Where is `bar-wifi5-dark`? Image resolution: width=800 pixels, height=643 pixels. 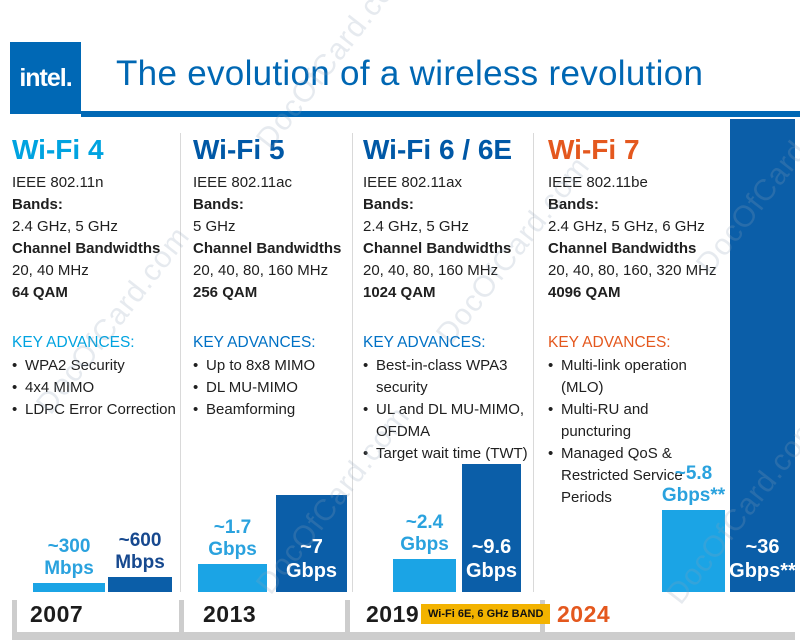
bar-wifi5-dark is located at coordinates (311, 543).